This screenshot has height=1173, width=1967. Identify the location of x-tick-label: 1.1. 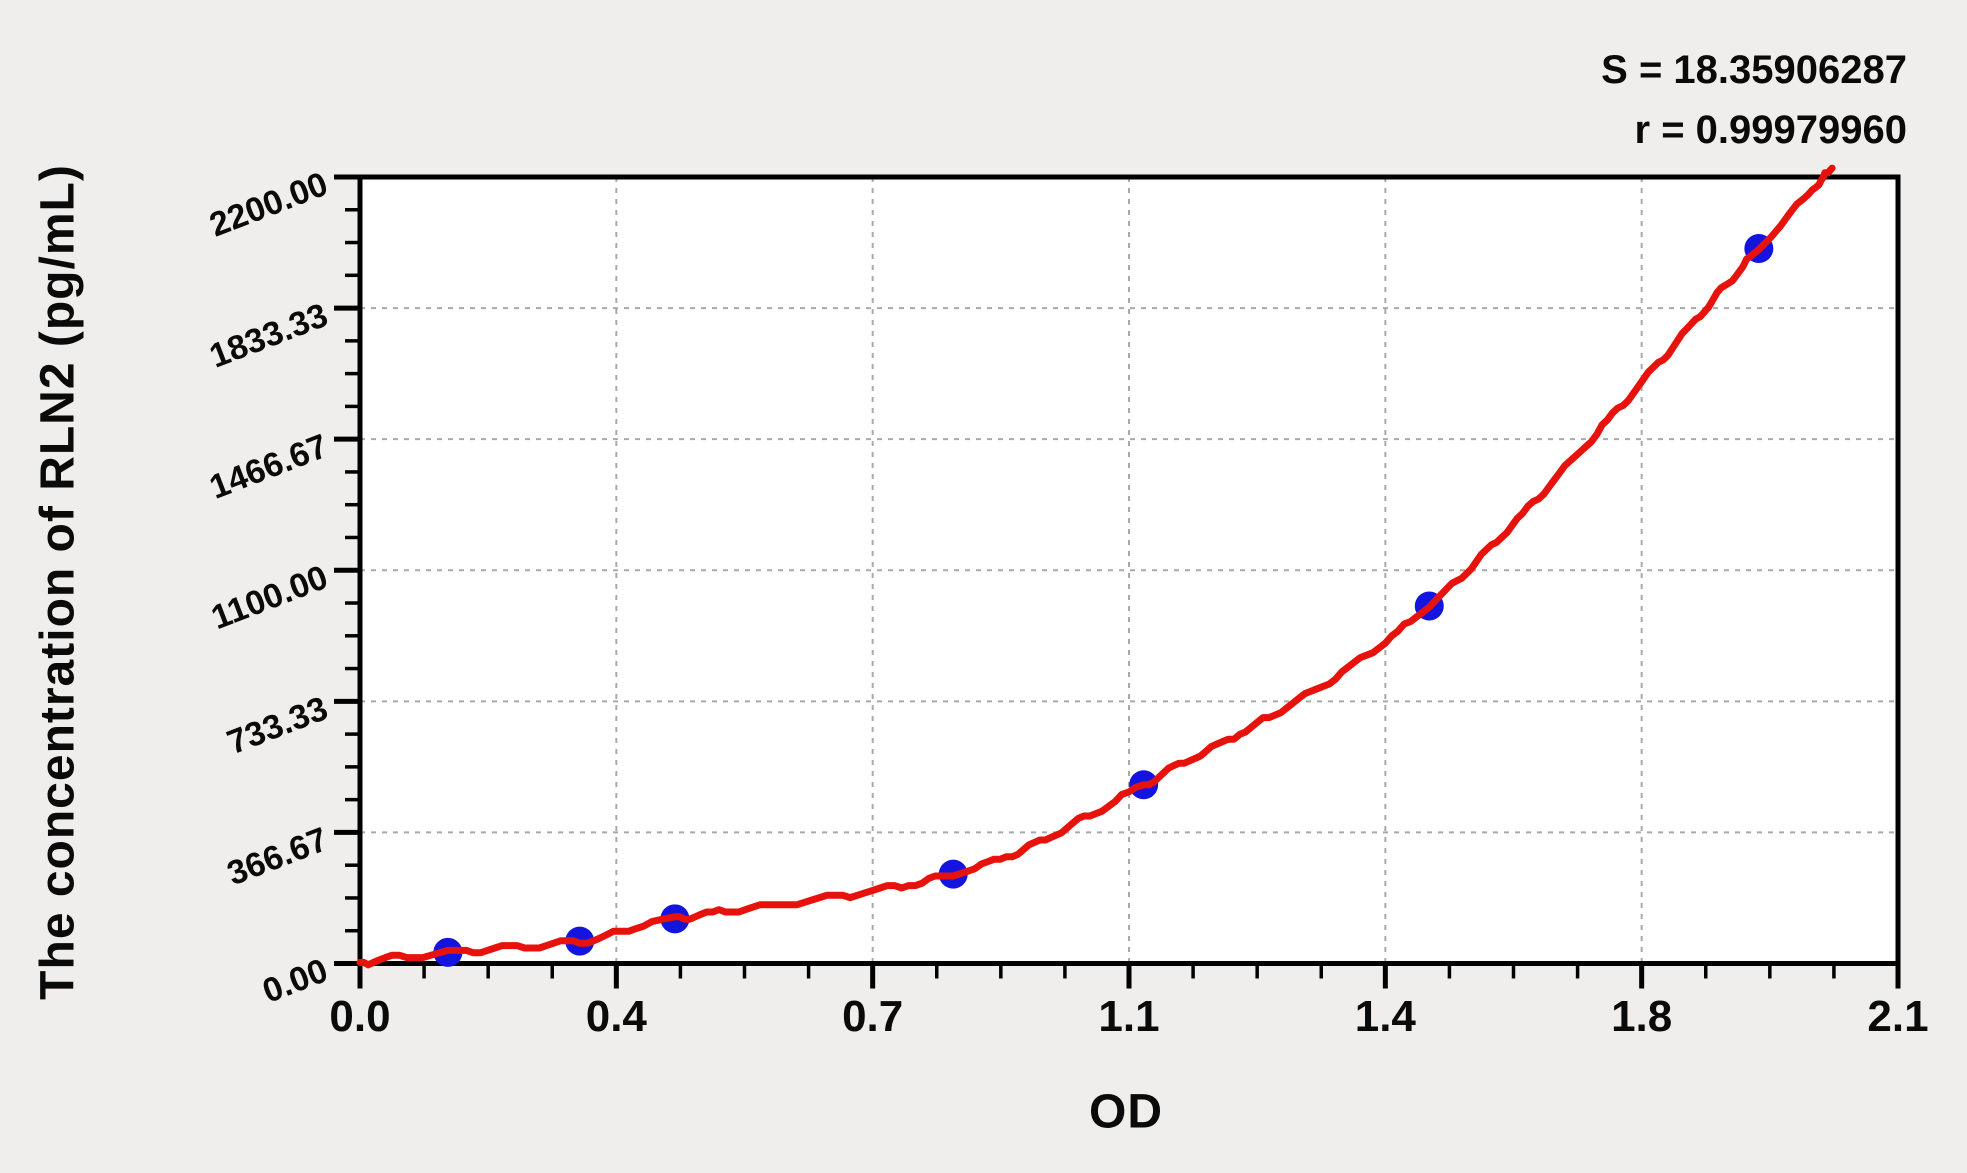
(1128, 1016).